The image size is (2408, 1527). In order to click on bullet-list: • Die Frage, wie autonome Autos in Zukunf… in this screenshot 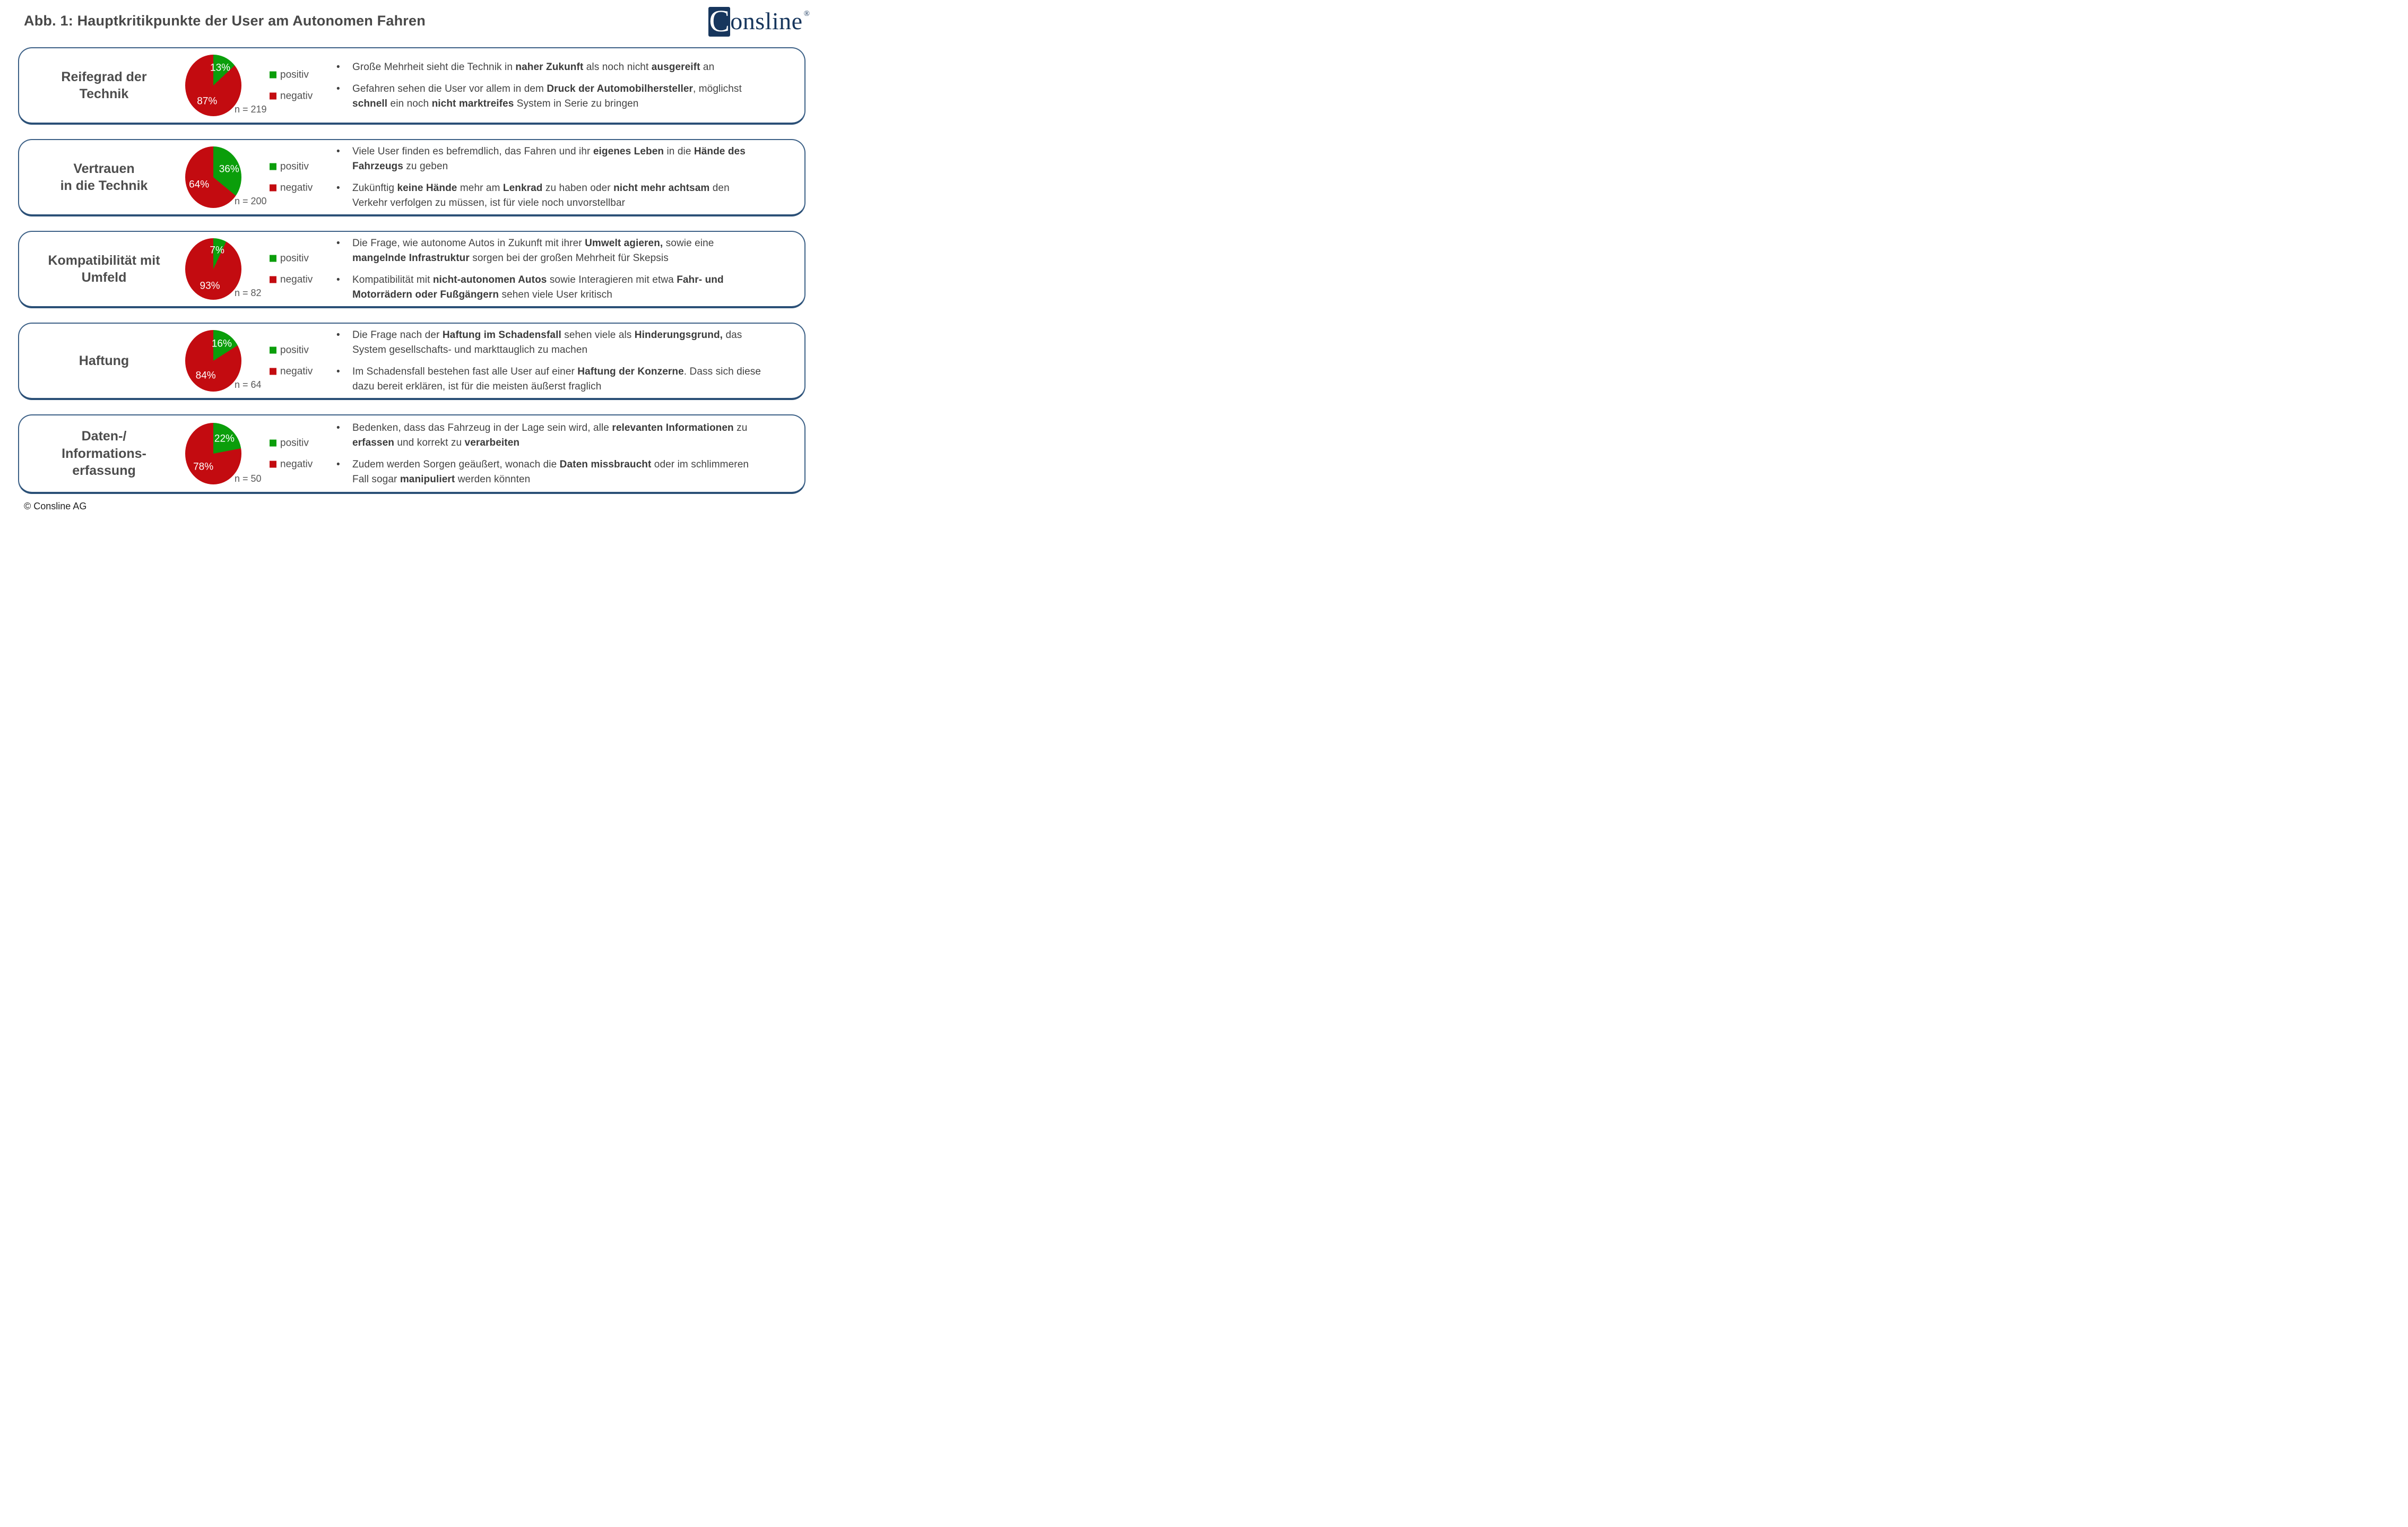, I will do `click(551, 269)`.